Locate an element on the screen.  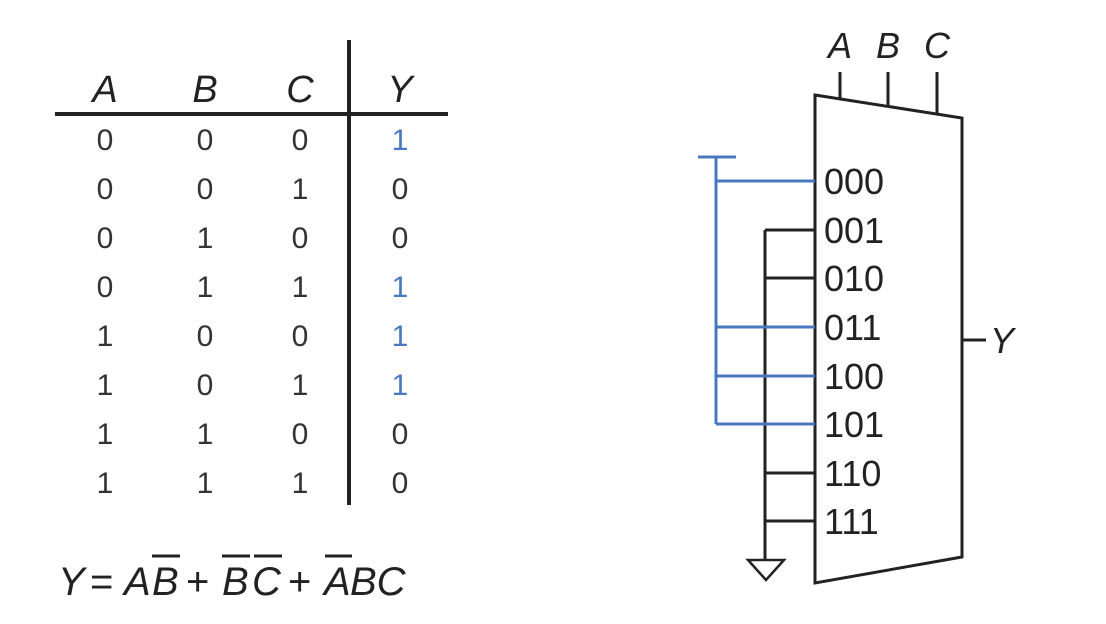
input-label-101: 101 is located at coordinates (854, 424).